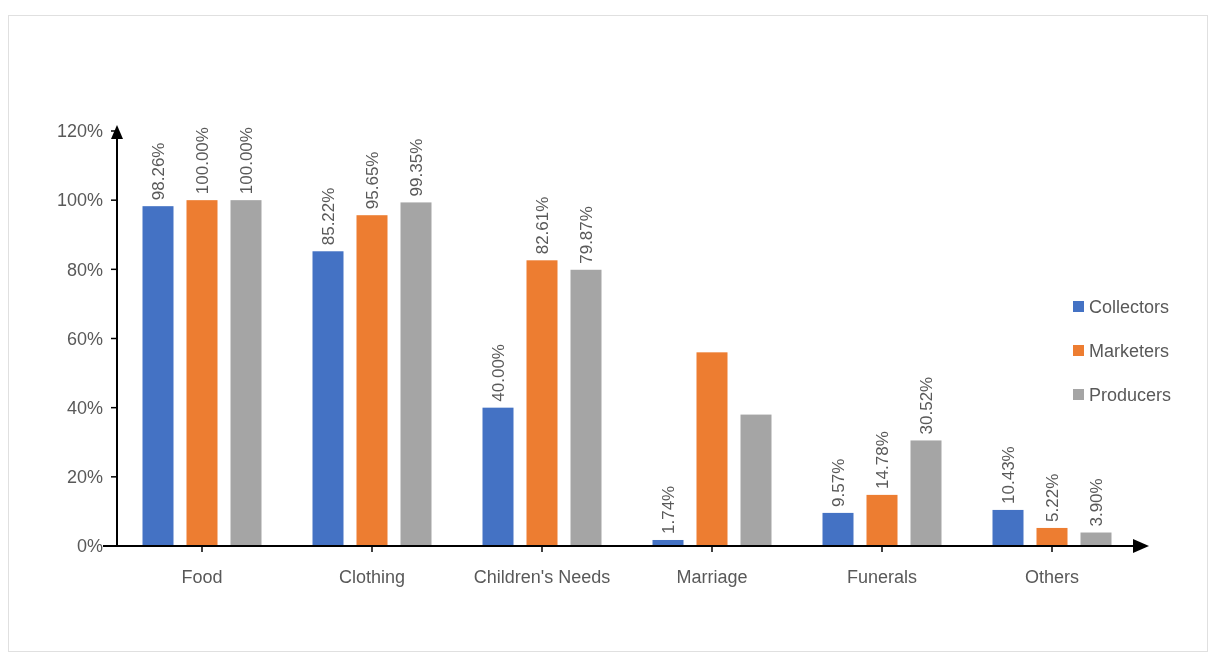  I want to click on data-label: 79.87%, so click(586, 235).